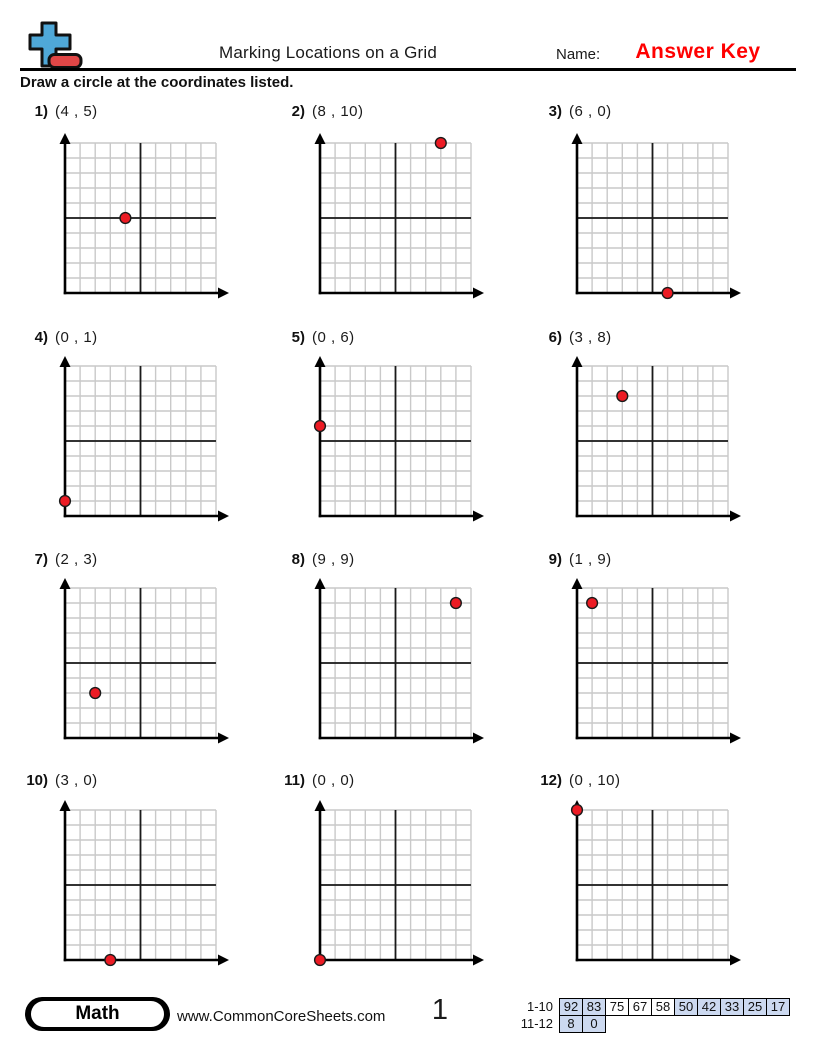 Image resolution: width=816 pixels, height=1056 pixels. Describe the element at coordinates (590, 337) in the screenshot. I see `problem-coordinates: (3 , 8)` at that location.